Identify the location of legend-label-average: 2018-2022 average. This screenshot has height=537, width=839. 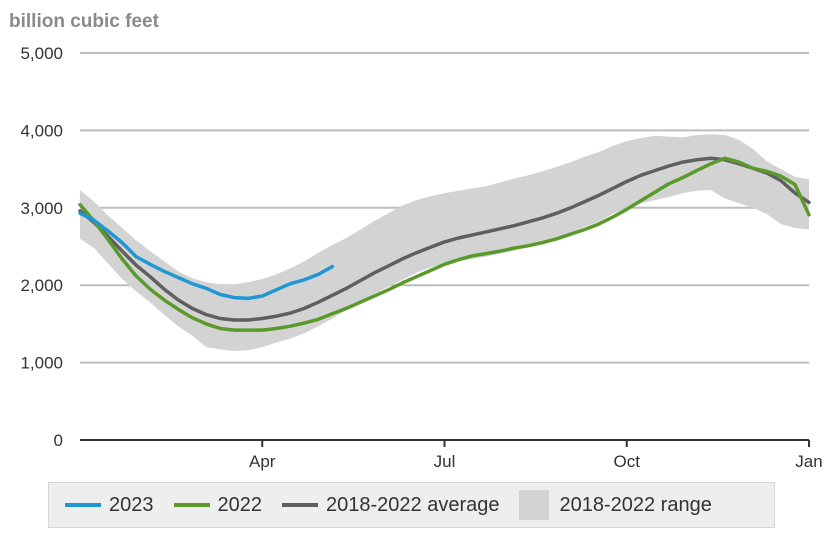
(413, 504).